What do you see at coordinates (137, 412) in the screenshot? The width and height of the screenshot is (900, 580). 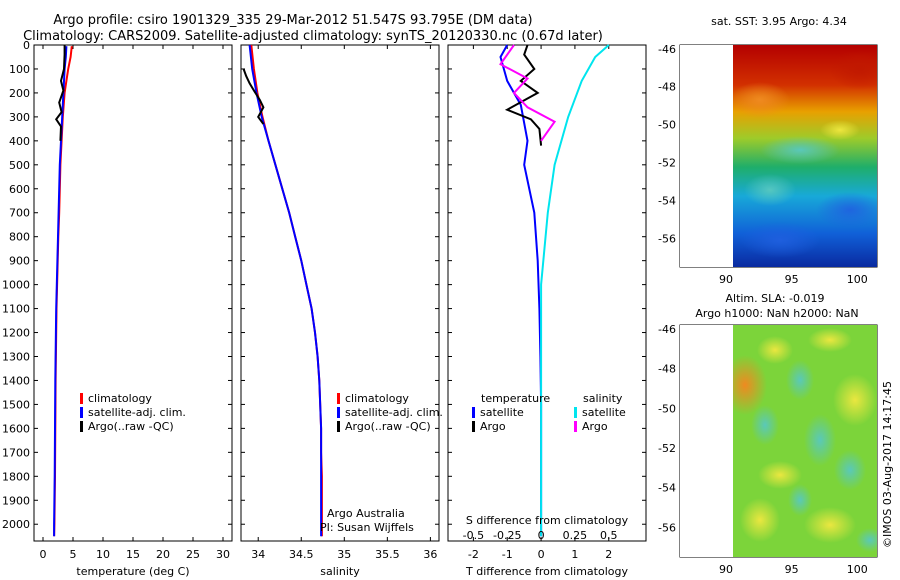 I see `legend-label: satellite-adj. clim.` at bounding box center [137, 412].